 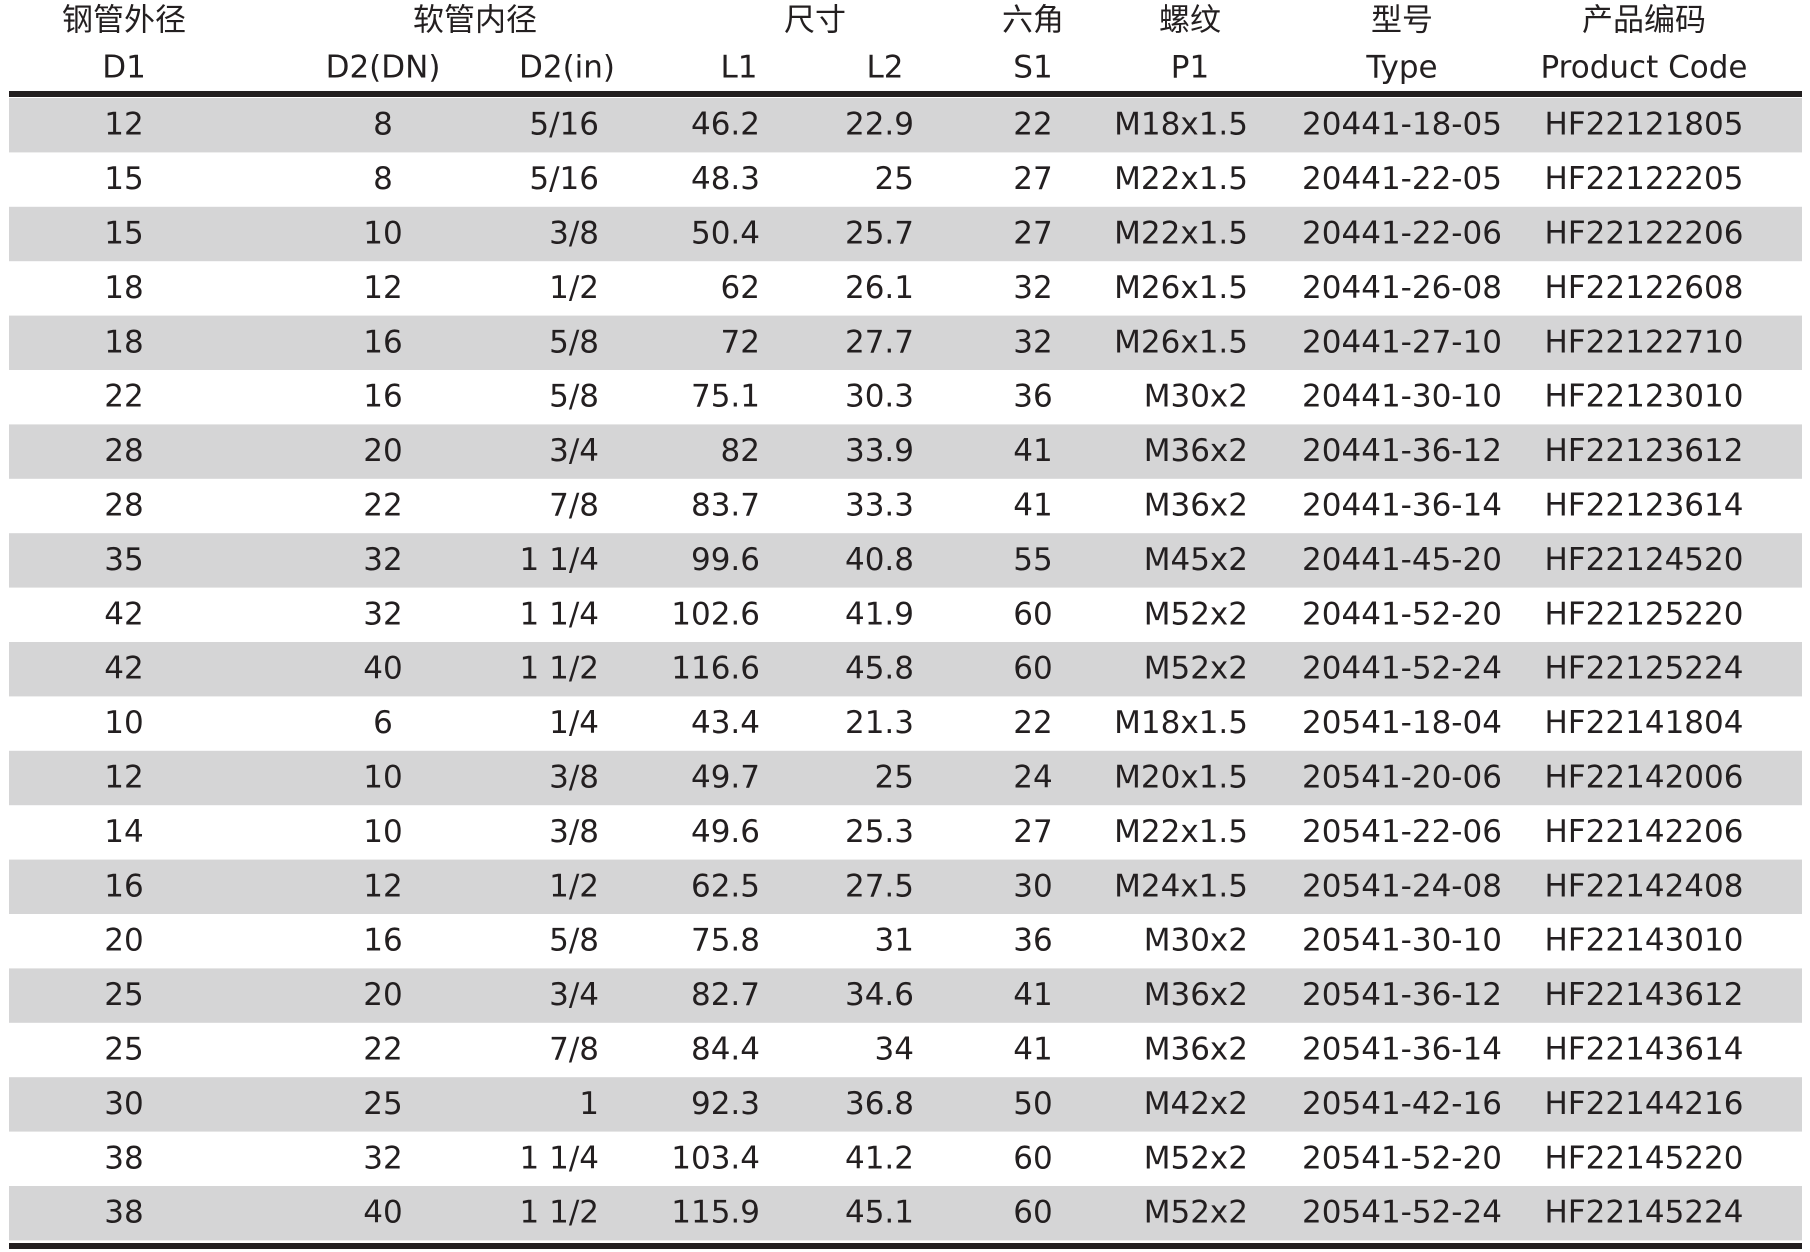 I want to click on cell: 115.9, so click(x=715, y=1213).